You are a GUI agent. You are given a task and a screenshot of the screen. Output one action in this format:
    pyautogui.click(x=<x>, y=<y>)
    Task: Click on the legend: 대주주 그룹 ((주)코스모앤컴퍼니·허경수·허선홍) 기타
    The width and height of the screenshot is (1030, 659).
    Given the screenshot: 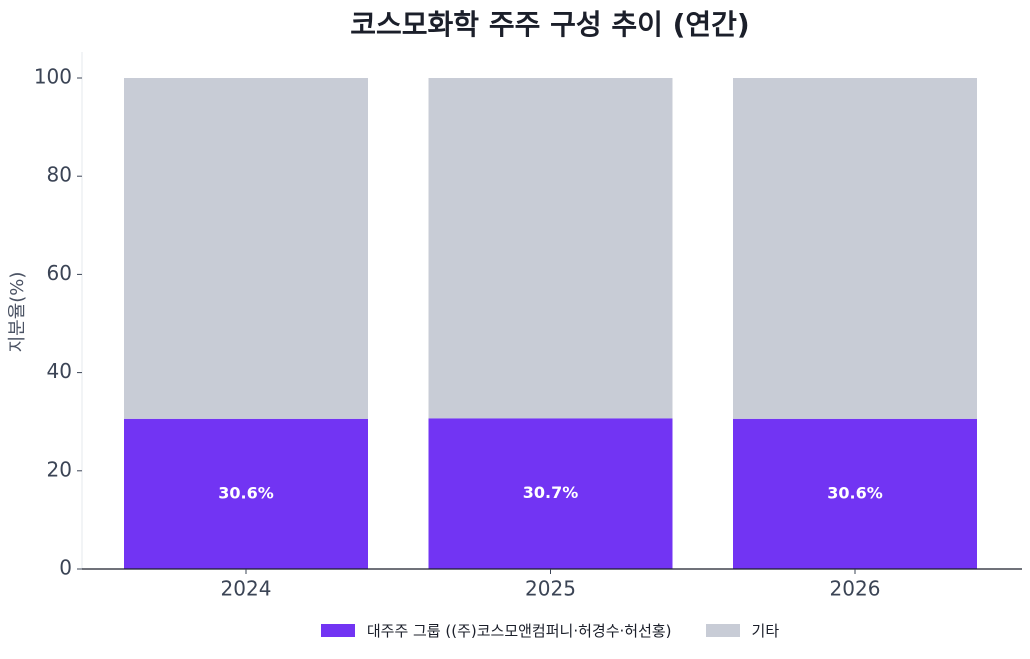 What is the action you would take?
    pyautogui.click(x=515, y=630)
    